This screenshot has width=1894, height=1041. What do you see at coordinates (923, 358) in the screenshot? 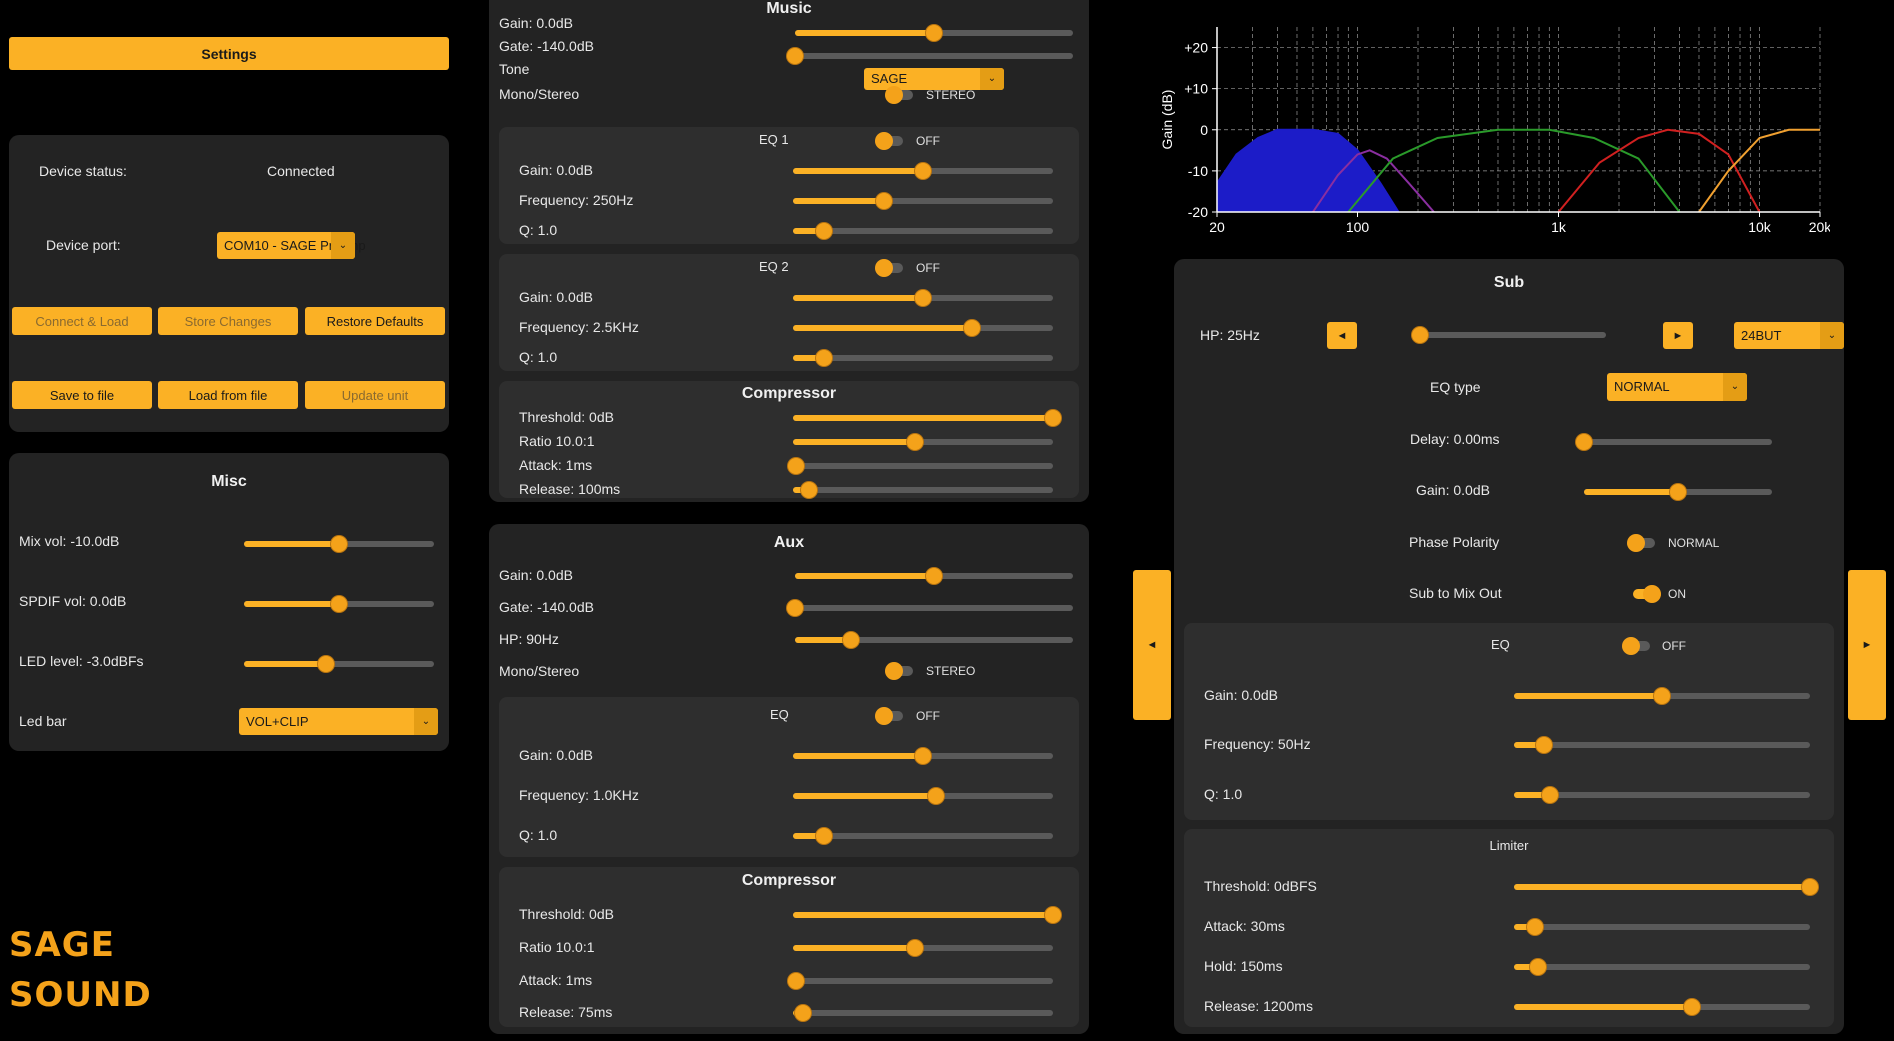
I see `music-eq2-q-slider` at bounding box center [923, 358].